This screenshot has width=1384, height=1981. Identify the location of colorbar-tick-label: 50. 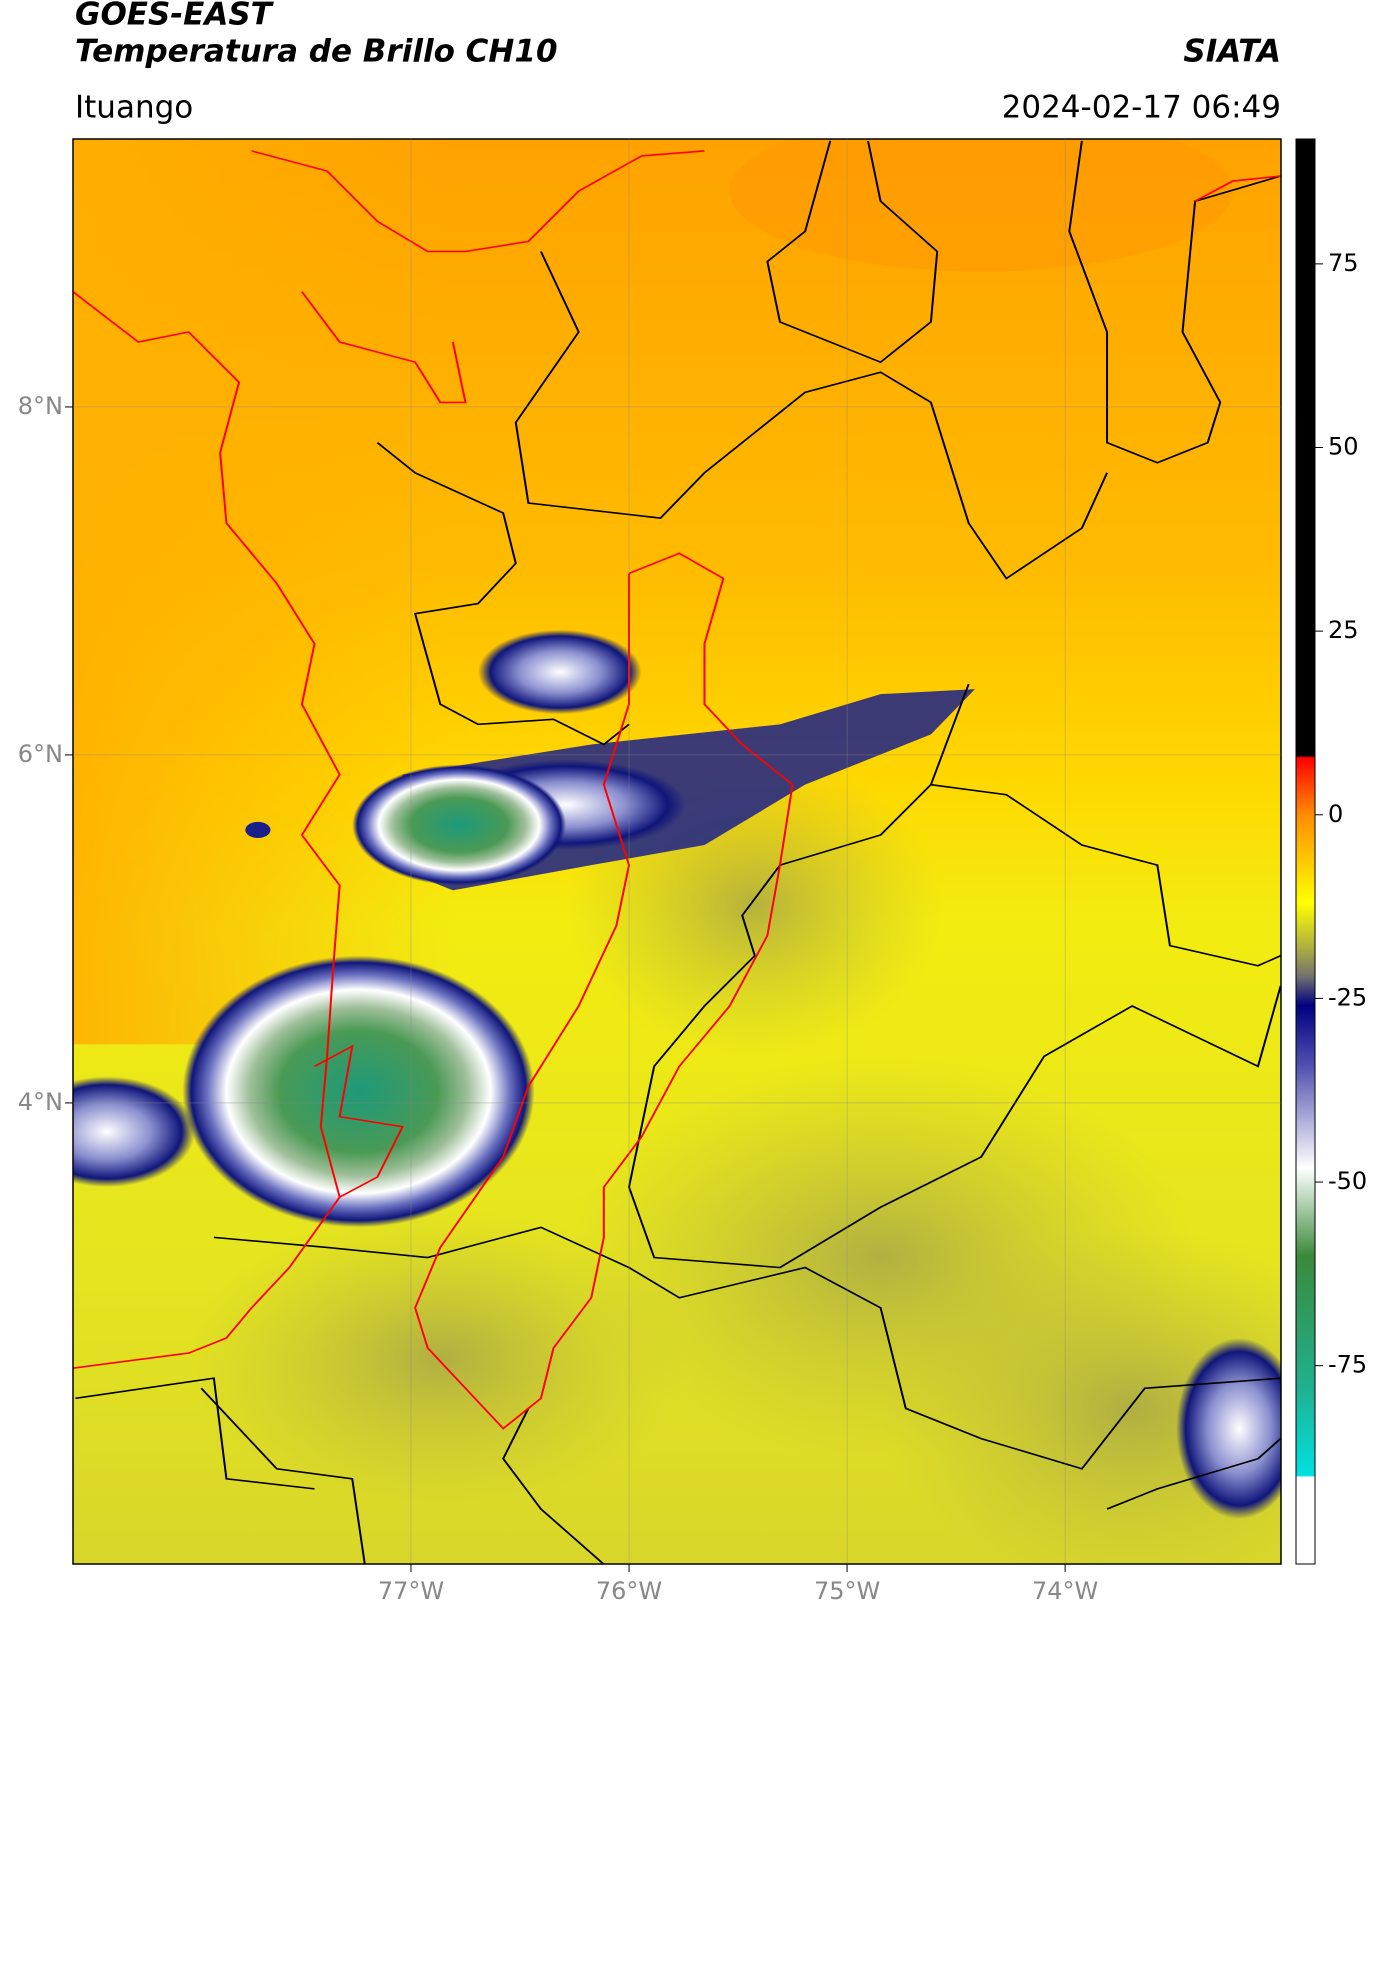
(1343, 447).